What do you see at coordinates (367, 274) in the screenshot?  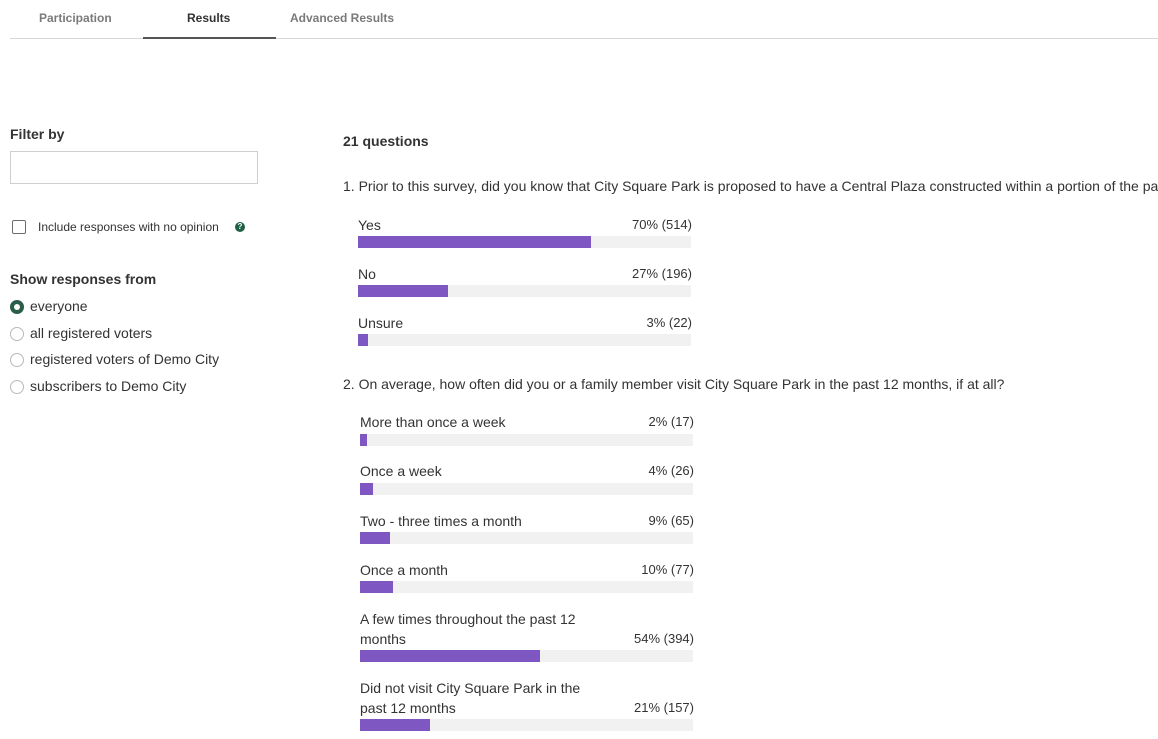 I see `answer-label: No` at bounding box center [367, 274].